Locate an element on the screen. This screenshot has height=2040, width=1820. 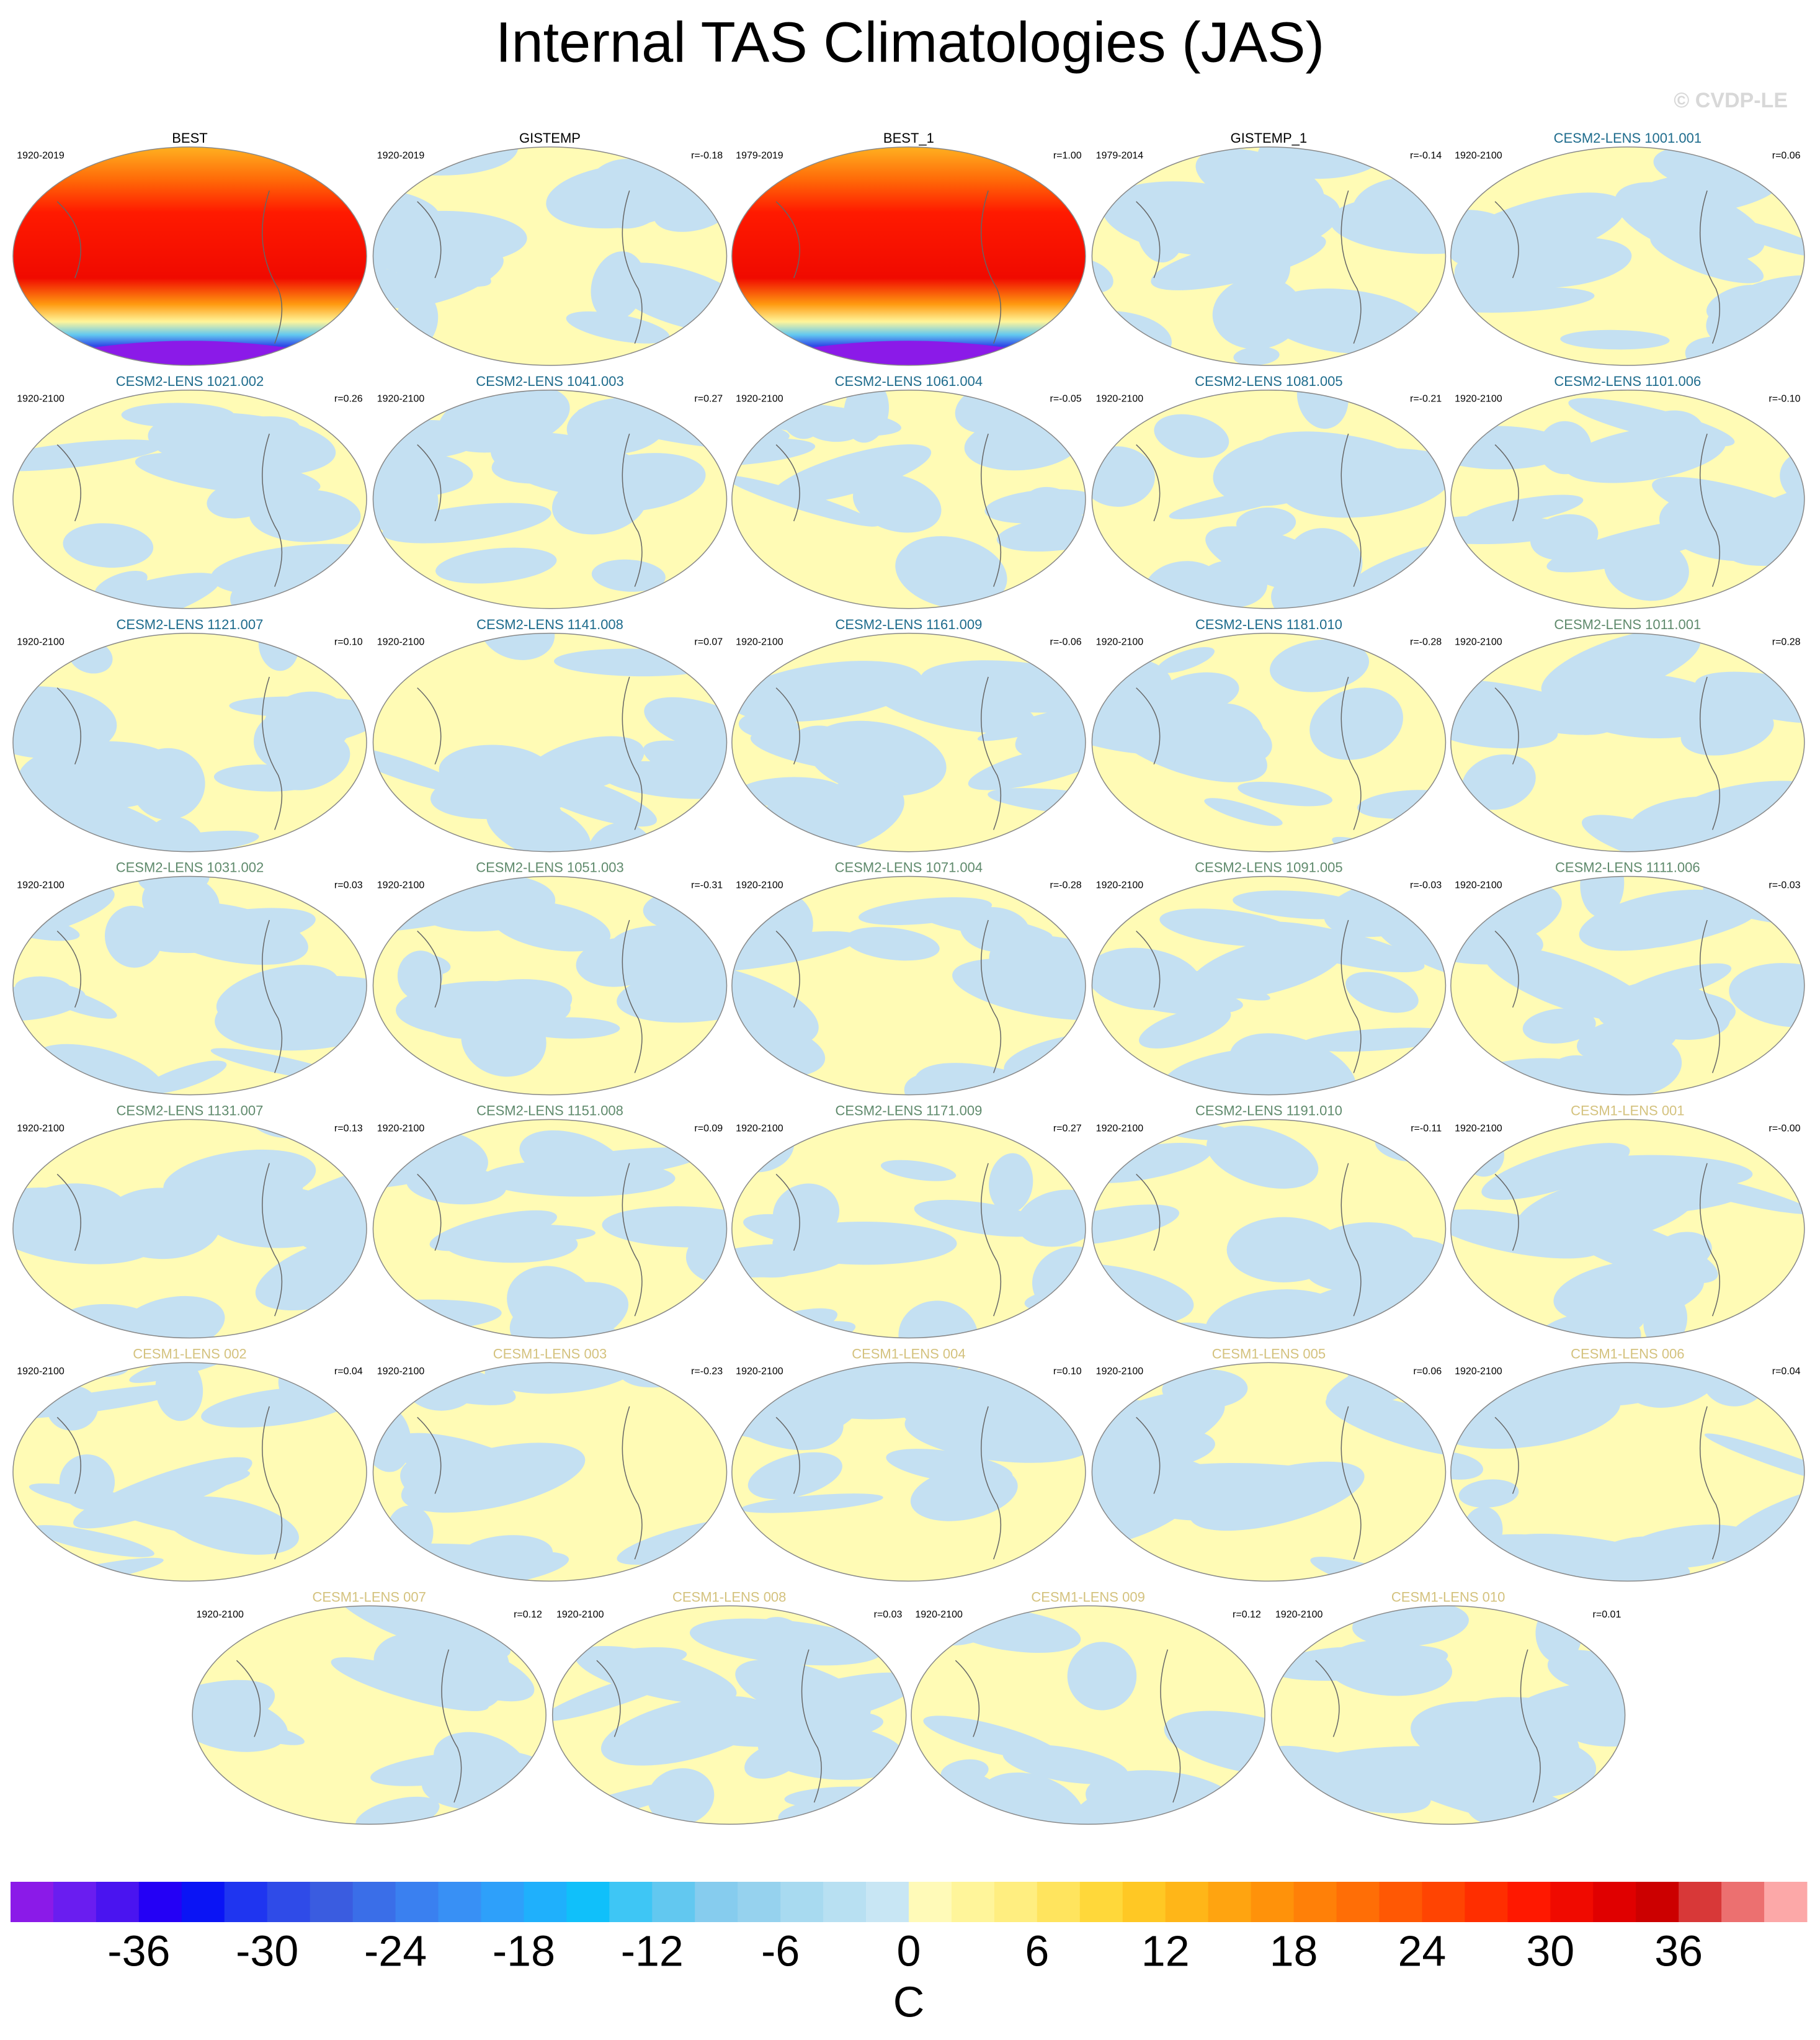
panel-title: CESM2-LENS 1081.005 is located at coordinates (1268, 381).